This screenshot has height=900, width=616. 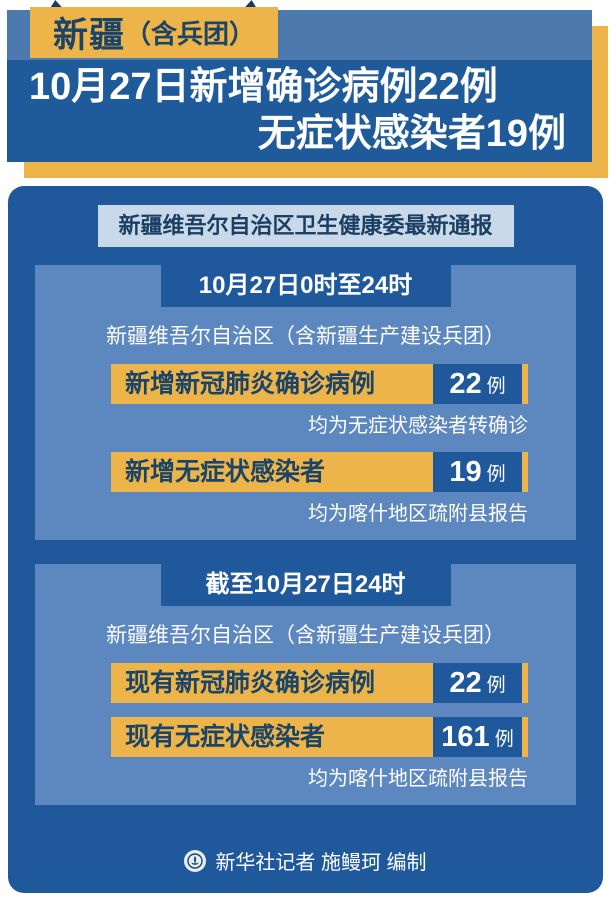 What do you see at coordinates (465, 471) in the screenshot?
I see `stat-number: 19` at bounding box center [465, 471].